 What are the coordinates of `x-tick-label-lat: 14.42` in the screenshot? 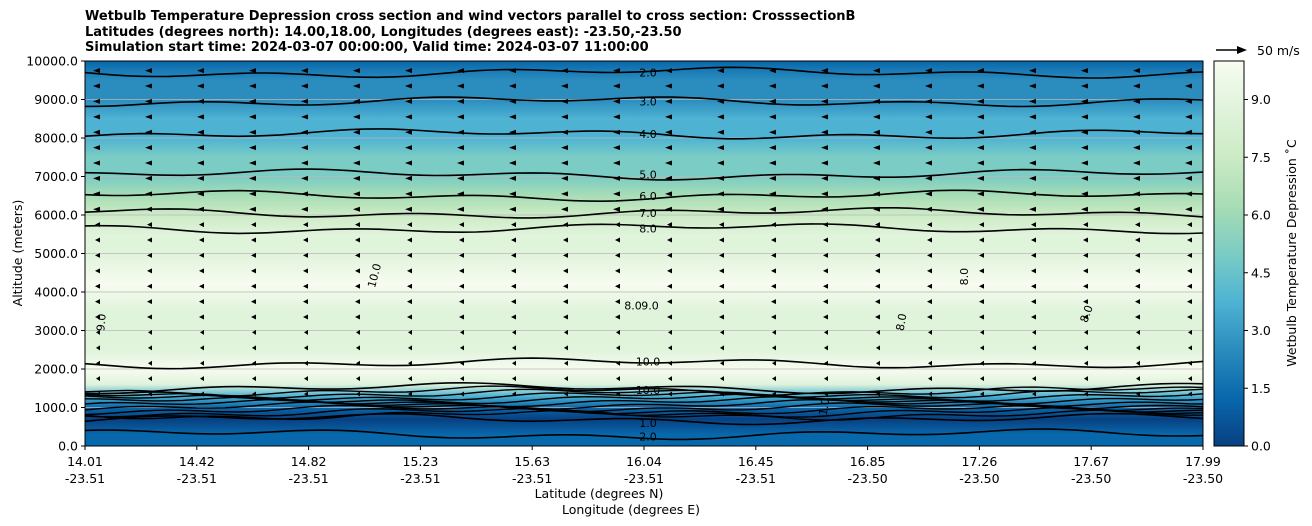 It's located at (197, 461).